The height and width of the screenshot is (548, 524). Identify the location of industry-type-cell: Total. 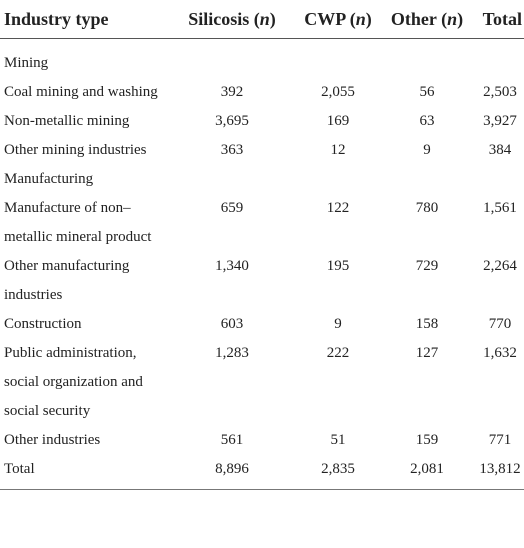
(86, 472).